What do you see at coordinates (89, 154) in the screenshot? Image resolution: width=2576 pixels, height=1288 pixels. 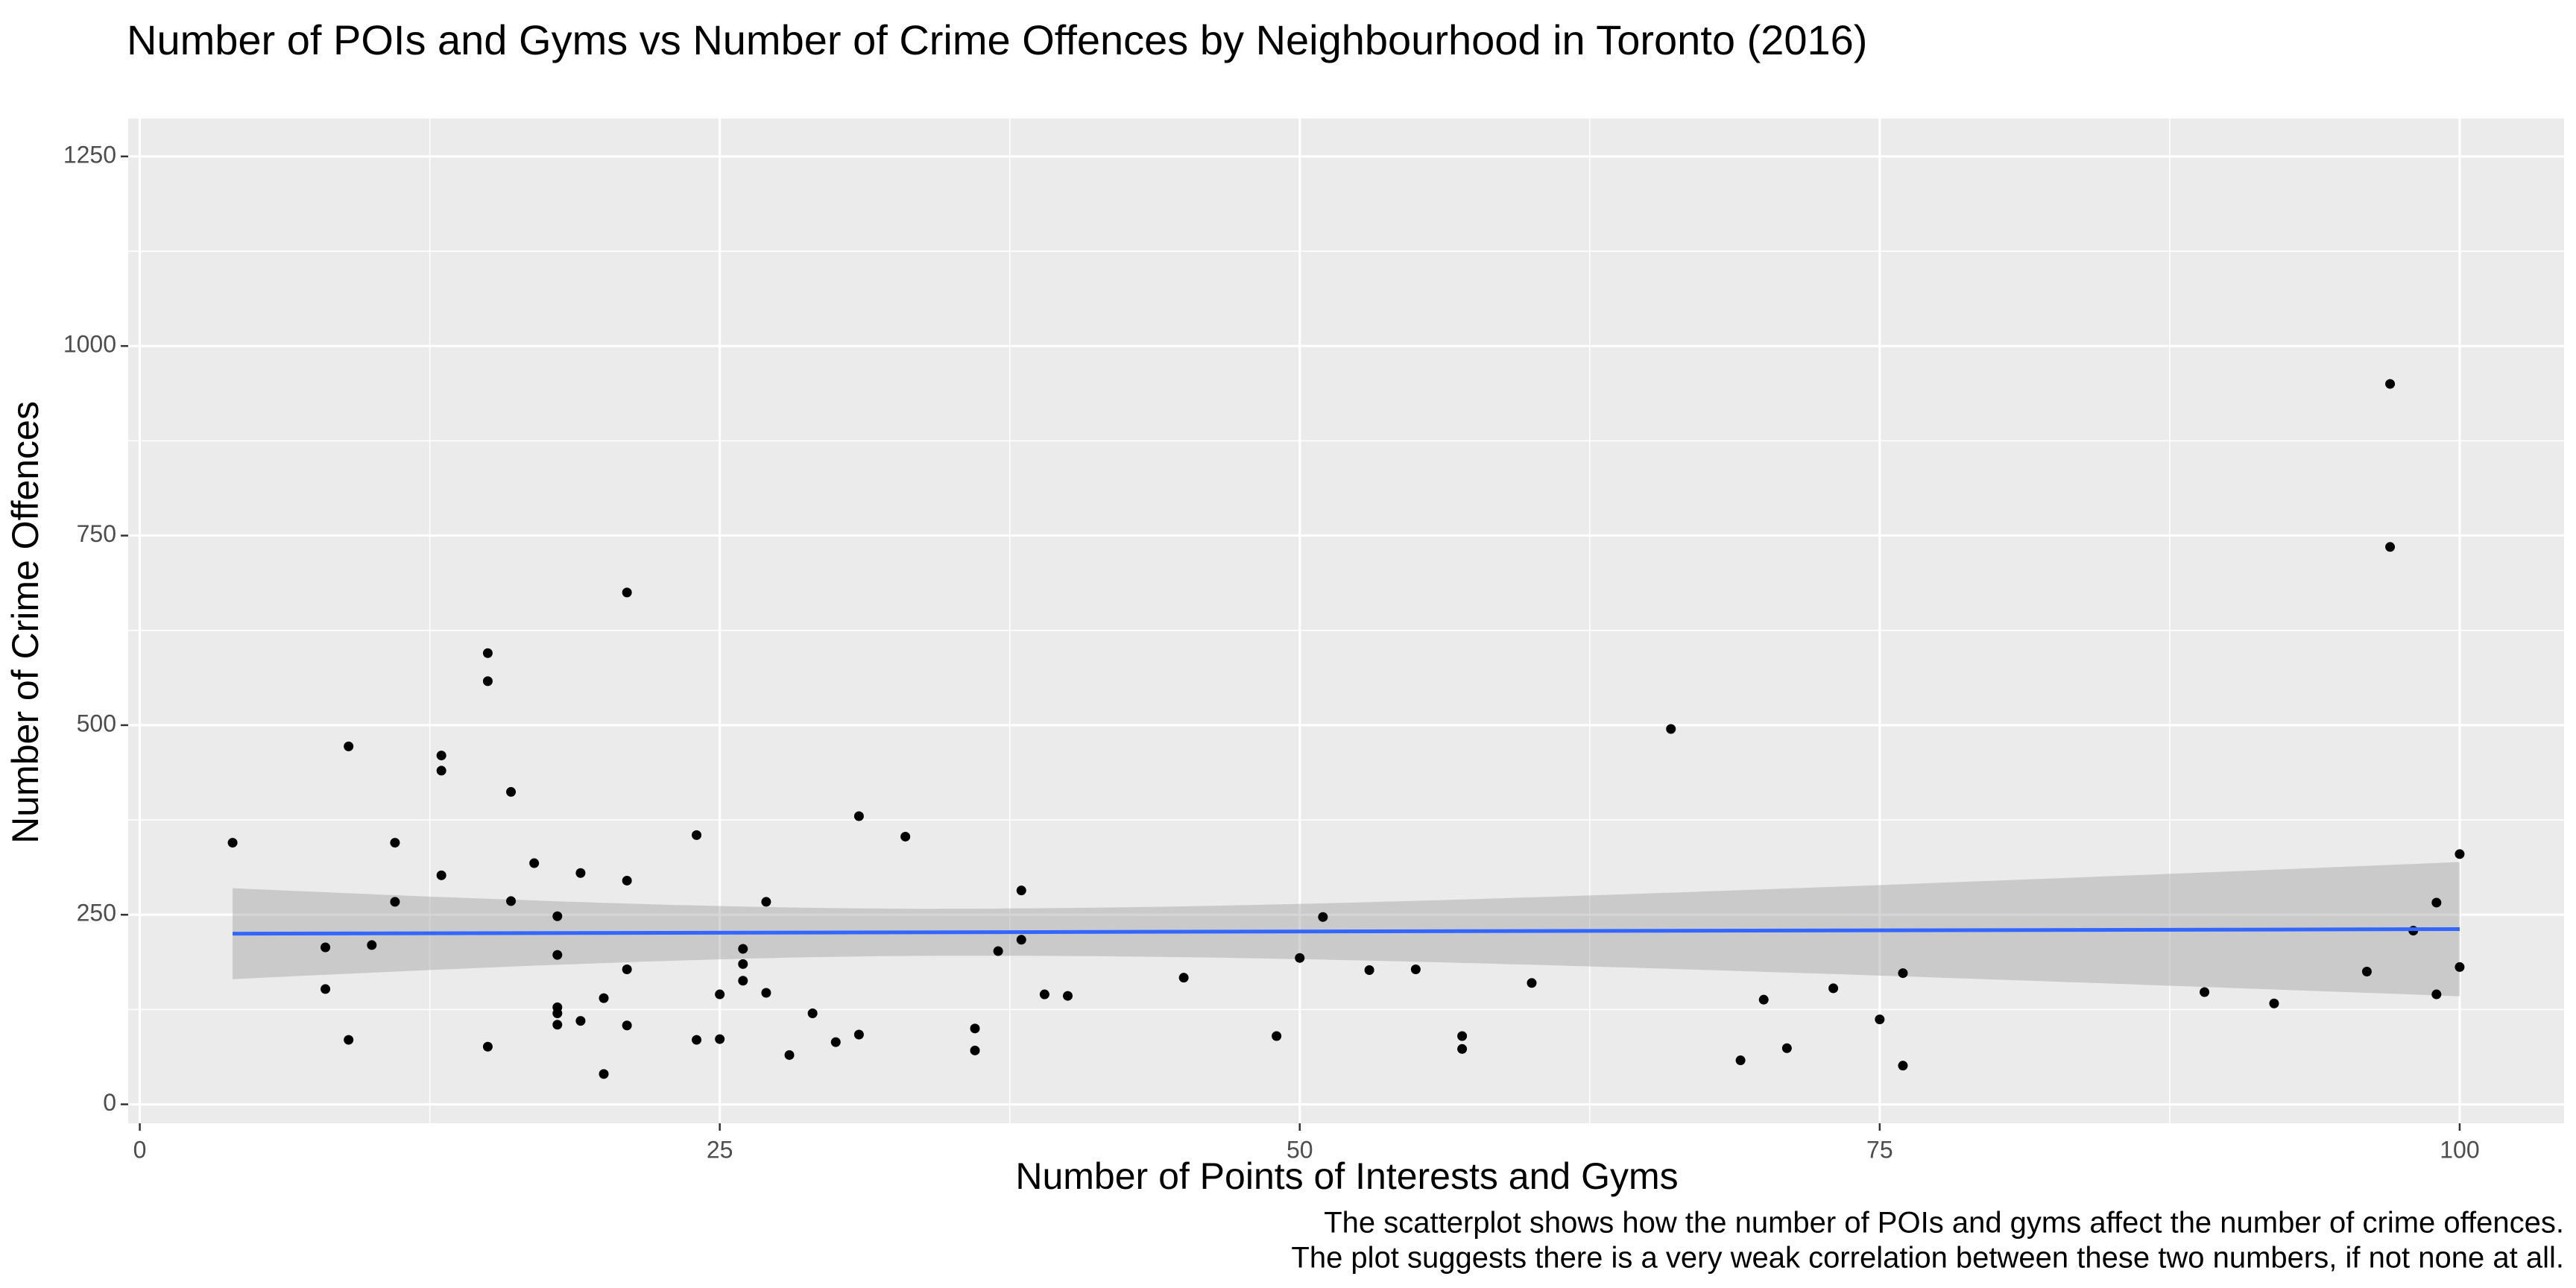 I see `y-tick-label: 1250` at bounding box center [89, 154].